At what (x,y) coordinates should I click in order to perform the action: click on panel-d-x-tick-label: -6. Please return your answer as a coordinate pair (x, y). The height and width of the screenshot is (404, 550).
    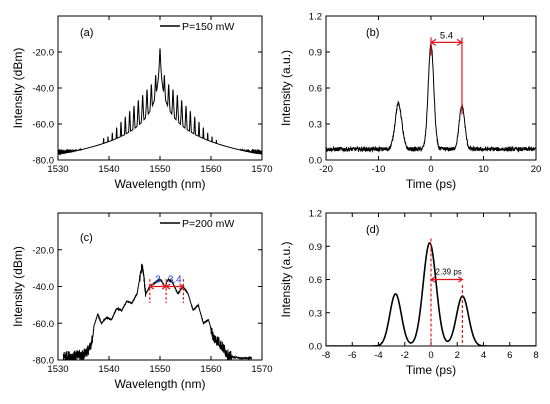
    Looking at the image, I should click on (352, 355).